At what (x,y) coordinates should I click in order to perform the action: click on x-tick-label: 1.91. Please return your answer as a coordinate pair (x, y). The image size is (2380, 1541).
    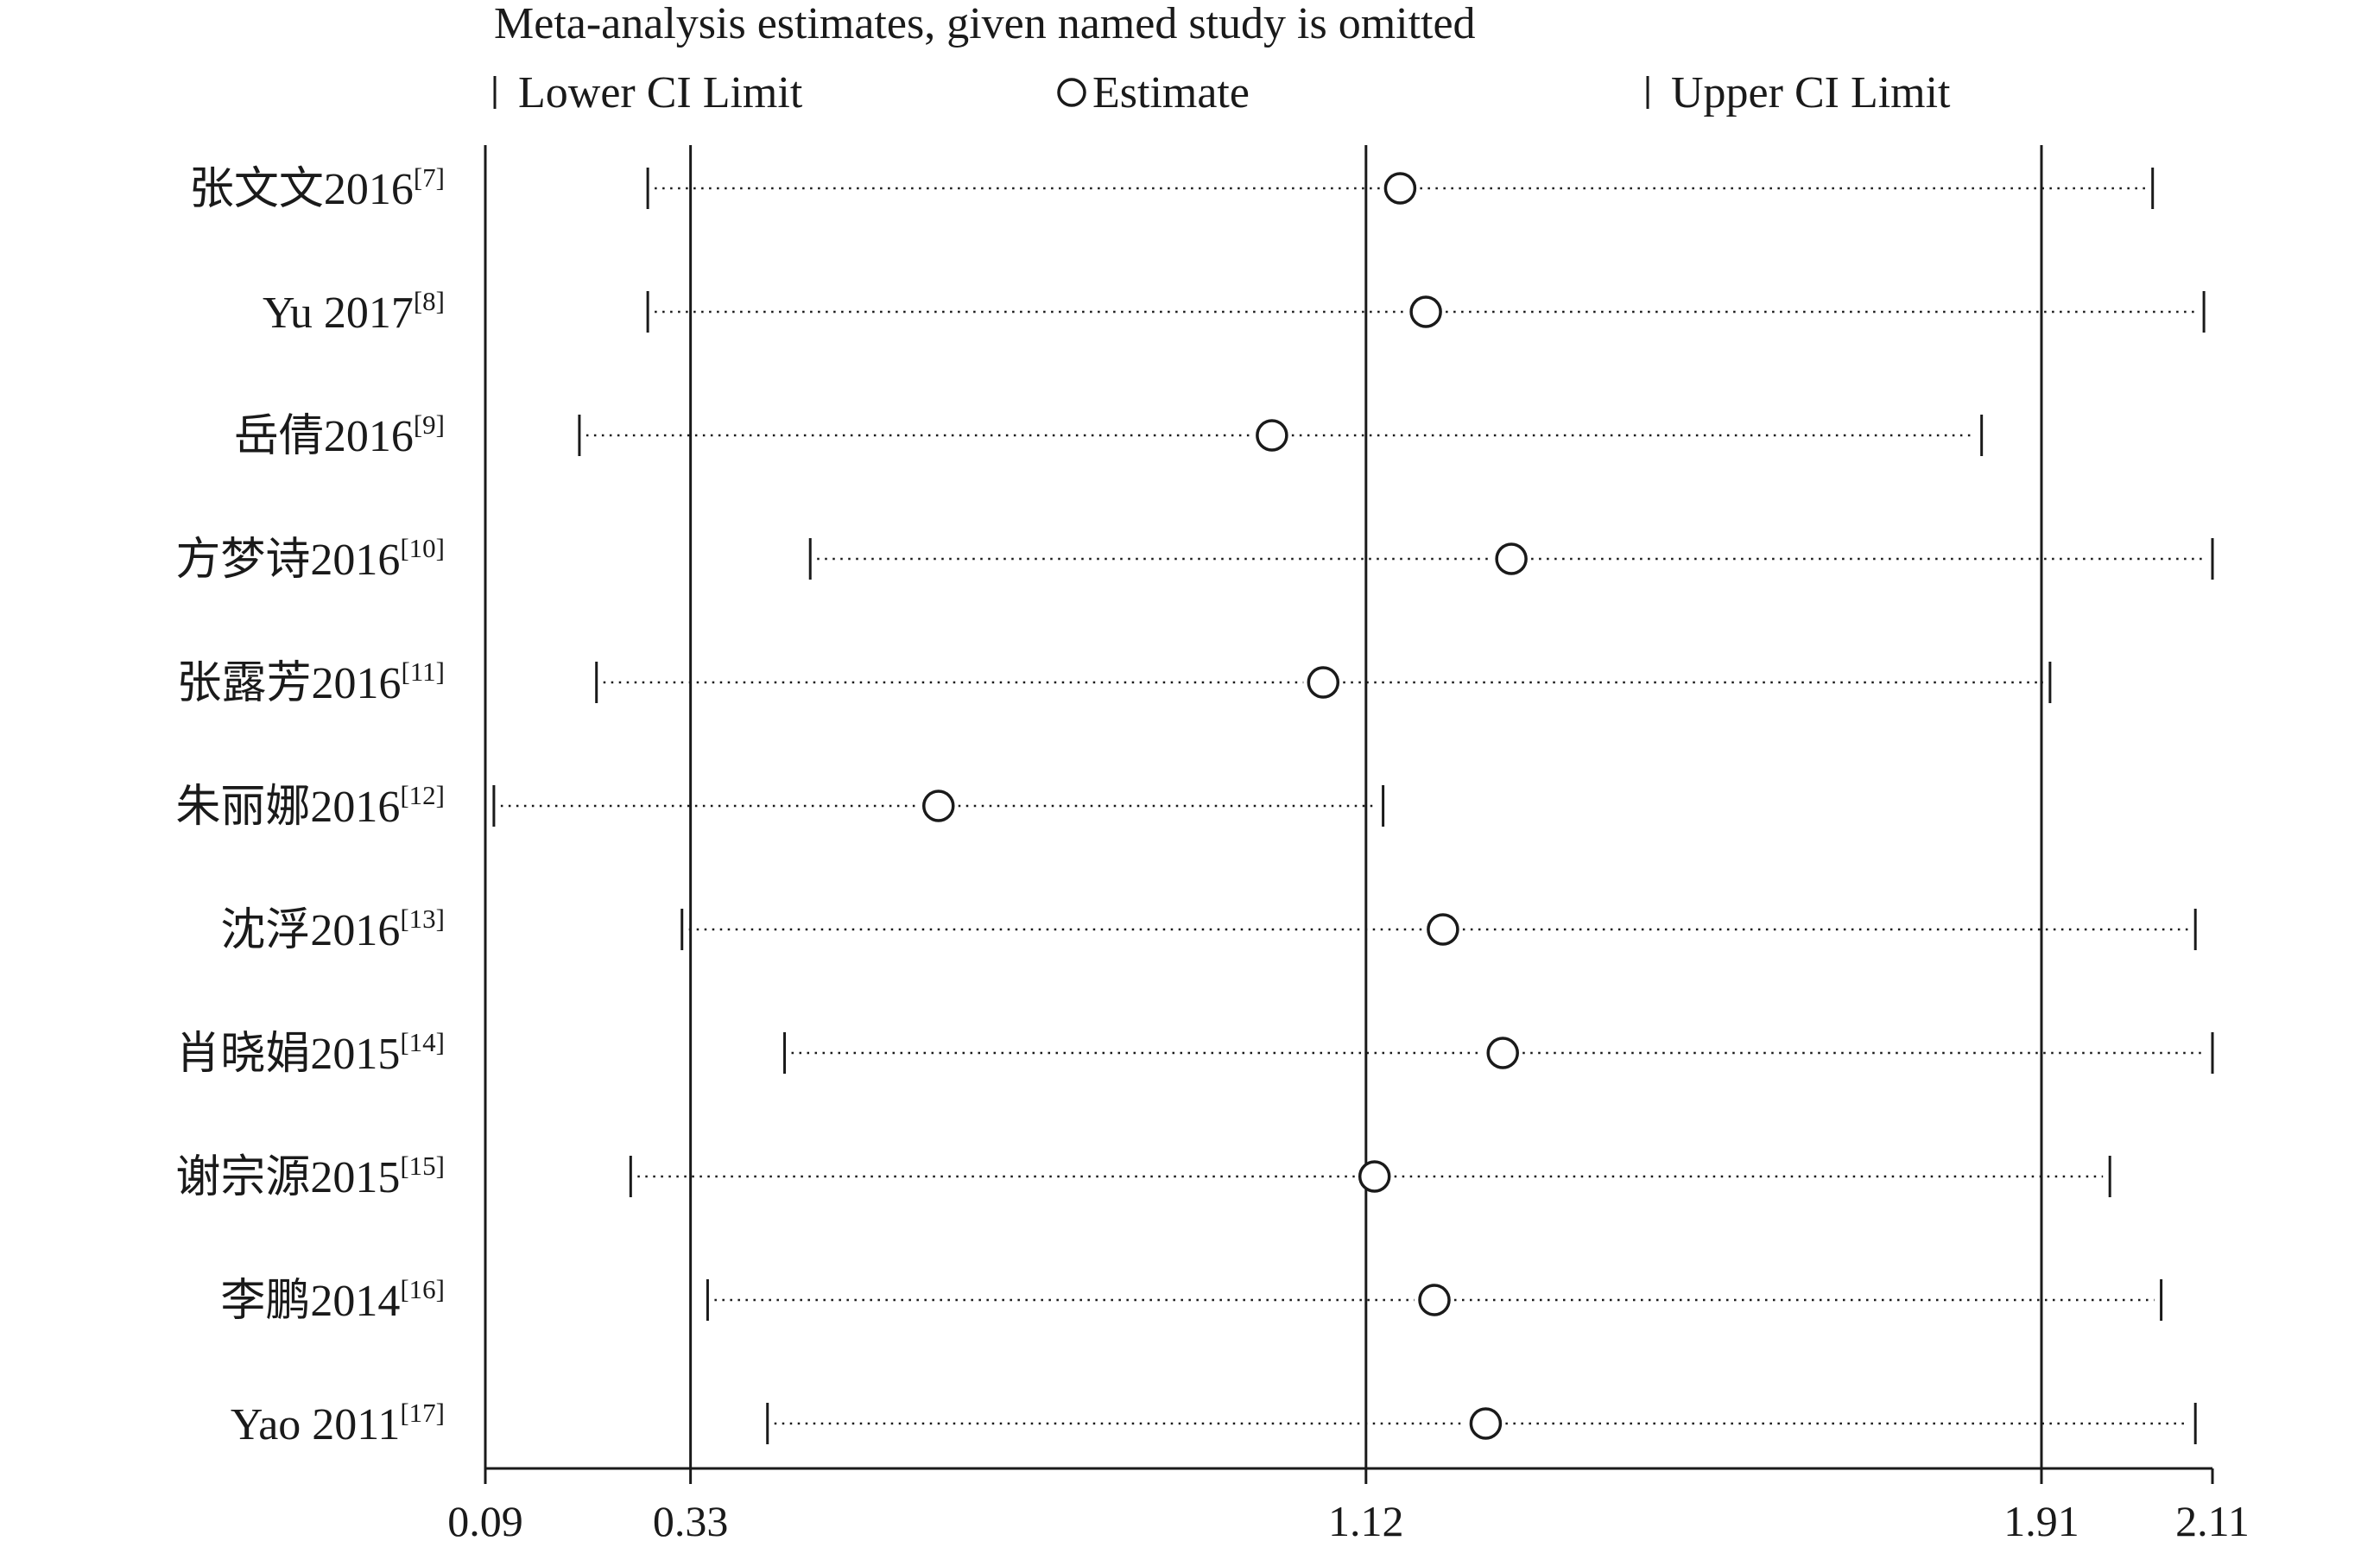
    Looking at the image, I should click on (2041, 1519).